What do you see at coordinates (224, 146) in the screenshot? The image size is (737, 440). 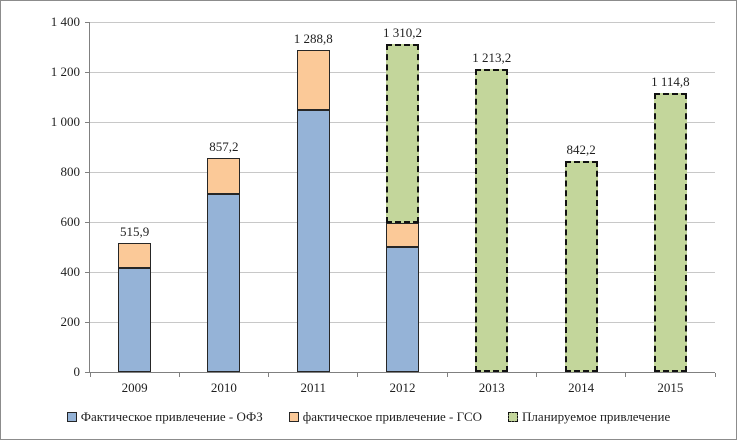 I see `bar-value-label: 857,2` at bounding box center [224, 146].